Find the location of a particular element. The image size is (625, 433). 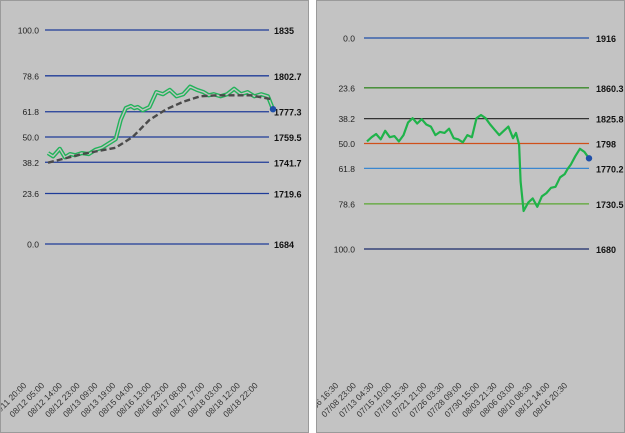

fib-ratio-label-6: 100.0 is located at coordinates (345, 250).